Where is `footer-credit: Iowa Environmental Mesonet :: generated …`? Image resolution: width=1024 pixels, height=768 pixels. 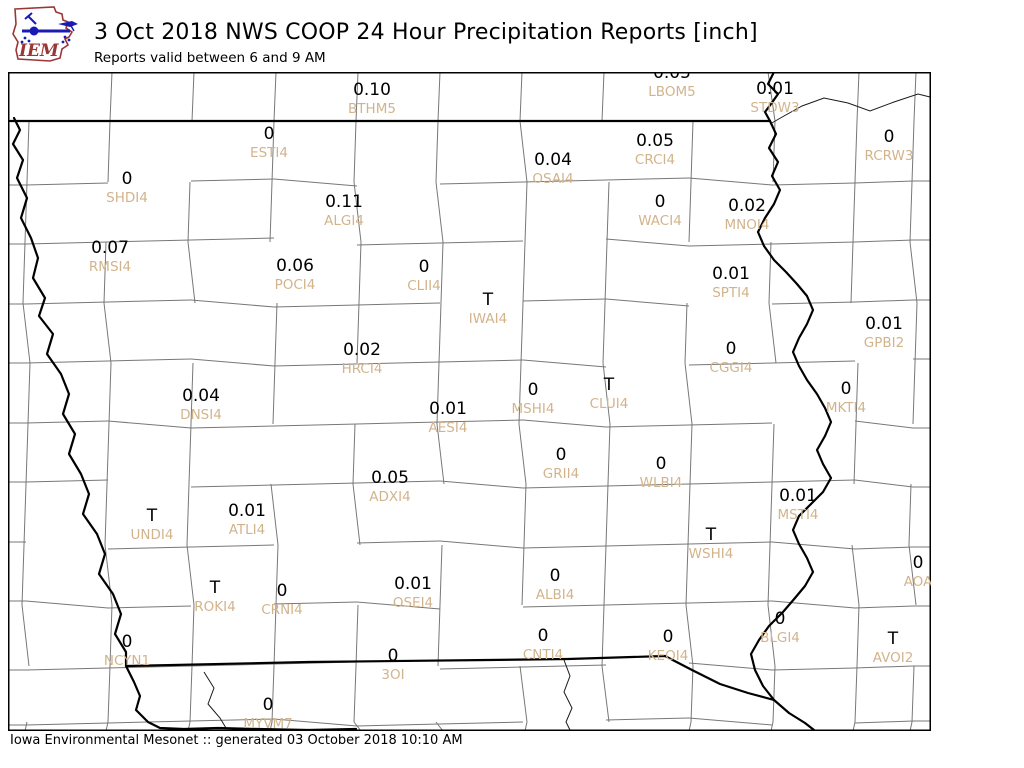 footer-credit: Iowa Environmental Mesonet :: generated … is located at coordinates (236, 740).